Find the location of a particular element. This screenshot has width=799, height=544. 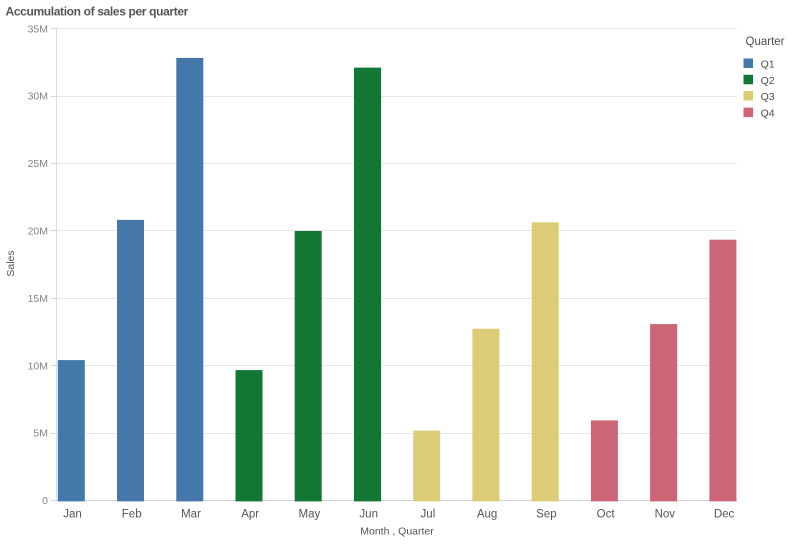

svg-text: Nov is located at coordinates (665, 515).